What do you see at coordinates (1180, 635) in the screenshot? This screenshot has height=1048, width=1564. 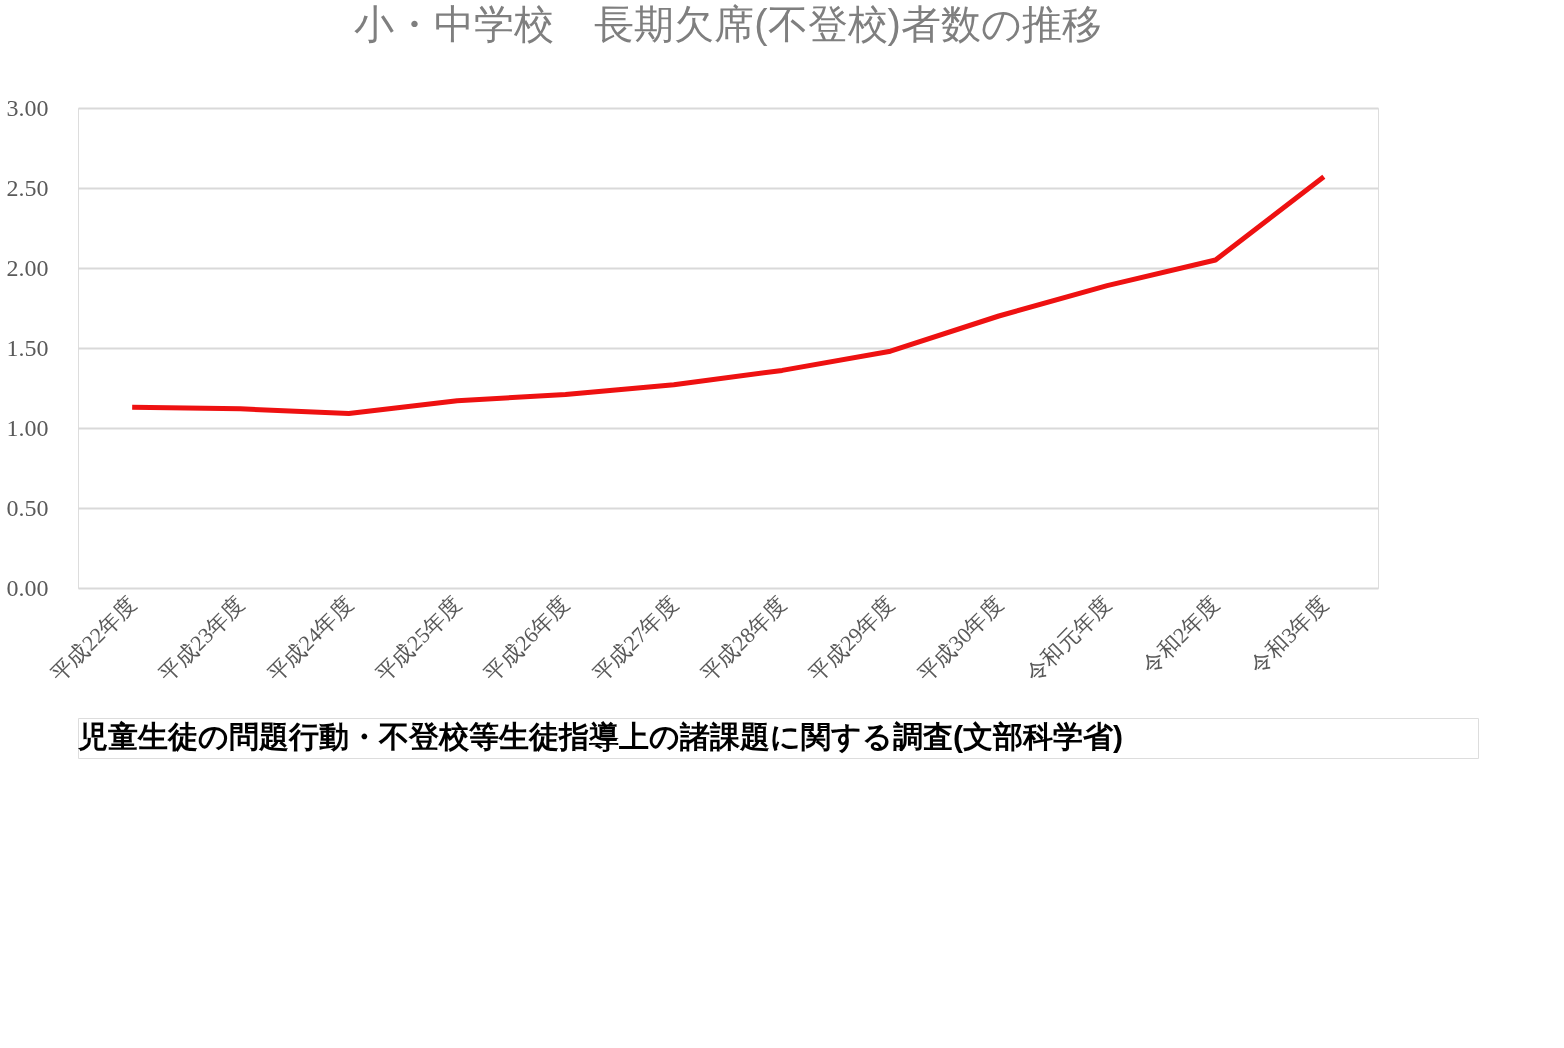 I see `x-tick-label: 令和2年度` at bounding box center [1180, 635].